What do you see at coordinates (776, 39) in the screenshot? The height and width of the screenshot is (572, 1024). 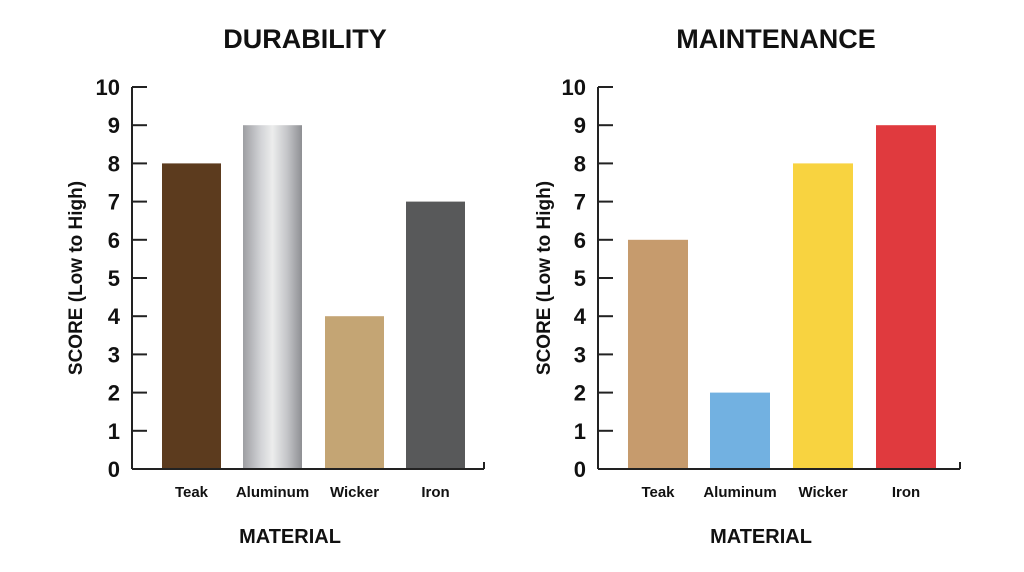 I see `chart-title: MAINTENANCE` at bounding box center [776, 39].